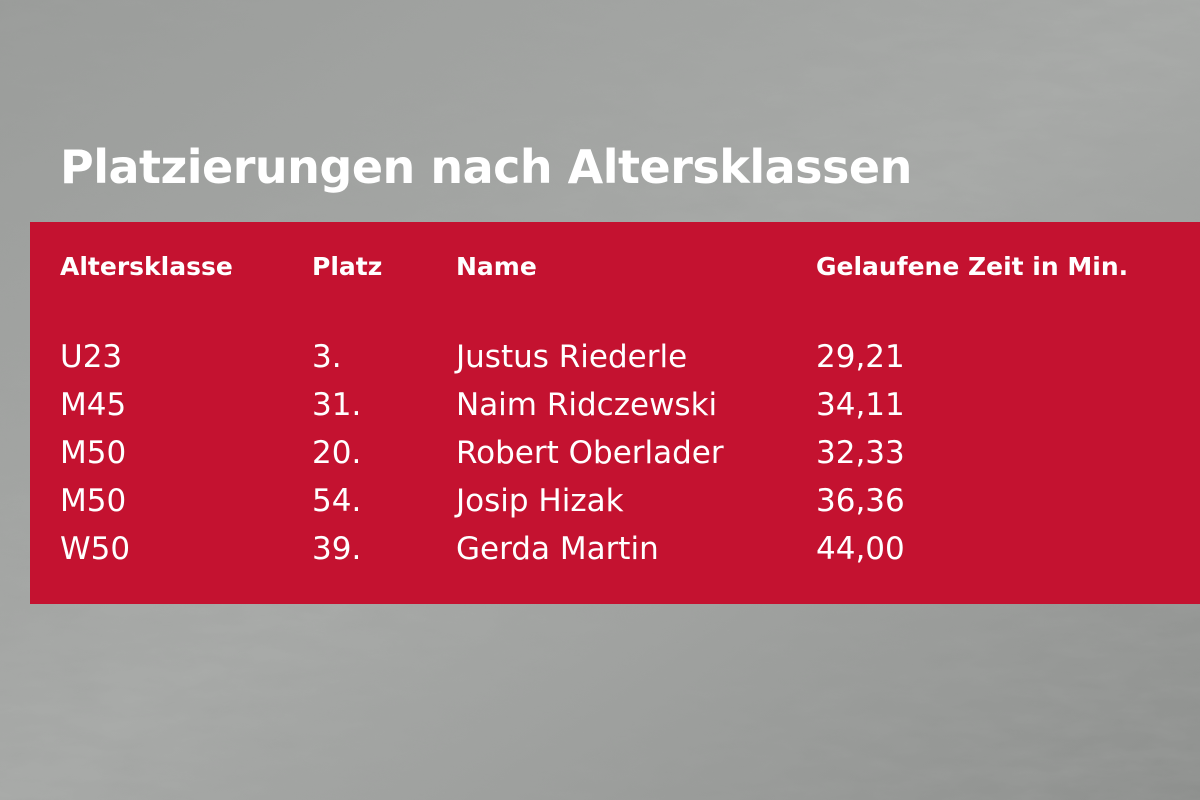 The height and width of the screenshot is (800, 1200). Describe the element at coordinates (972, 266) in the screenshot. I see `column-header: Gelaufene Zeit in Min.` at that location.